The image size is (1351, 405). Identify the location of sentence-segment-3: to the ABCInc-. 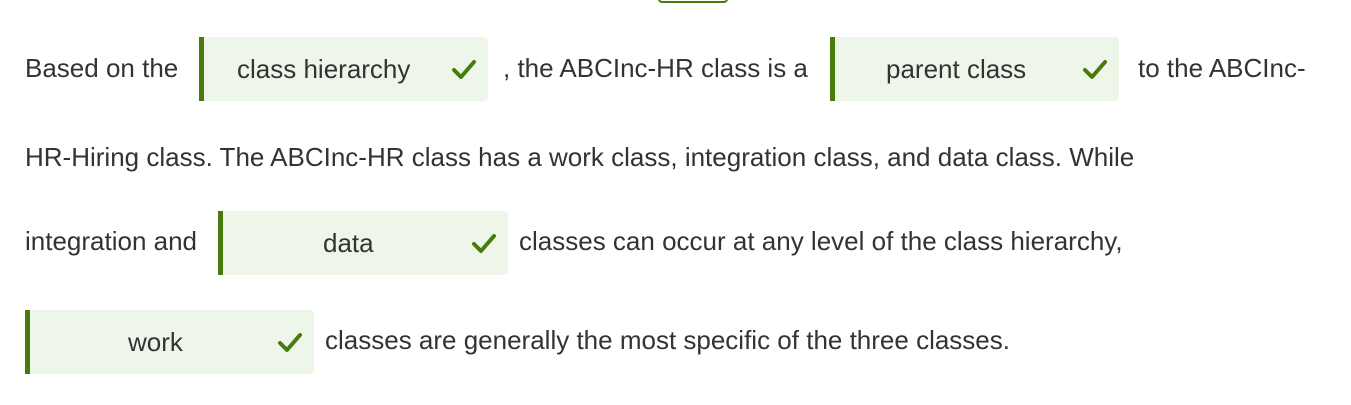
(1222, 68).